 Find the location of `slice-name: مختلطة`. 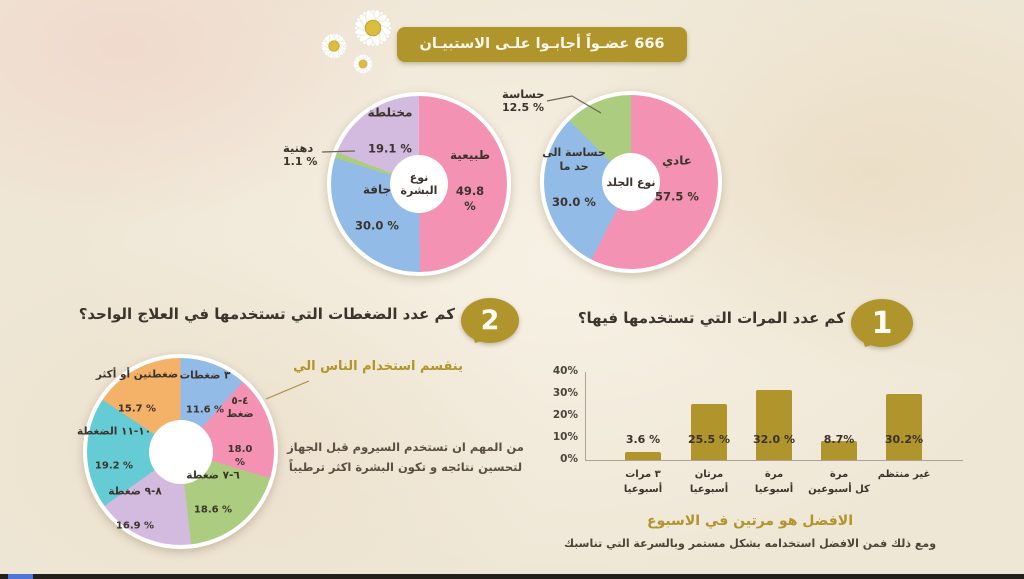

slice-name: مختلطة is located at coordinates (390, 112).